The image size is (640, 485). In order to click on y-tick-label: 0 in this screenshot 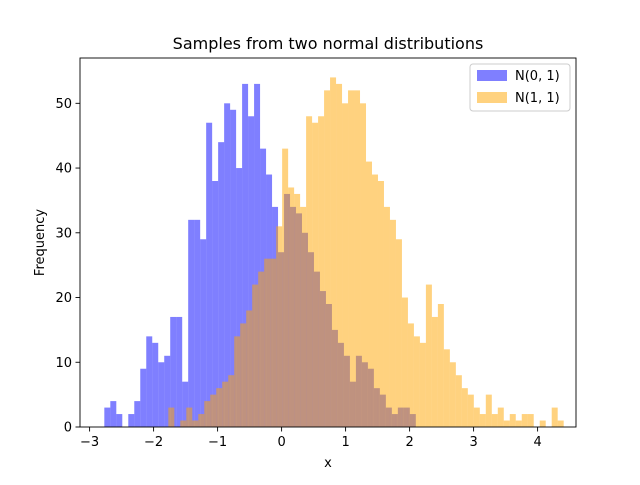, I will do `click(68, 428)`.